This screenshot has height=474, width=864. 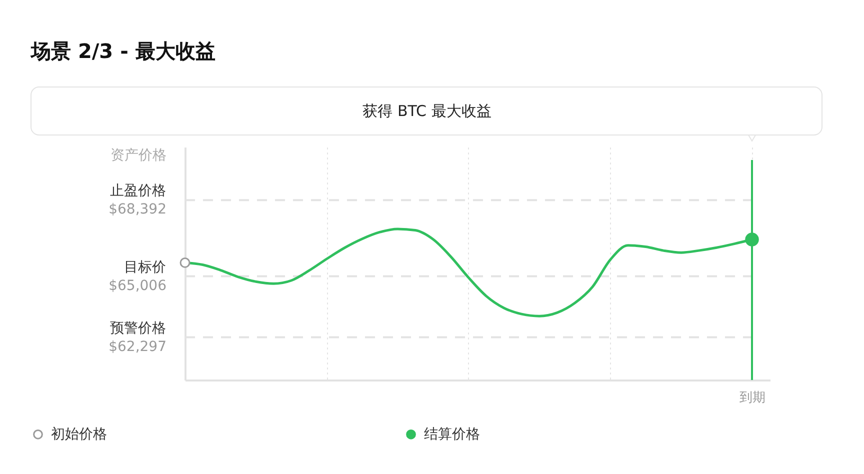 I want to click on legend-label: 初始价格, so click(x=79, y=434).